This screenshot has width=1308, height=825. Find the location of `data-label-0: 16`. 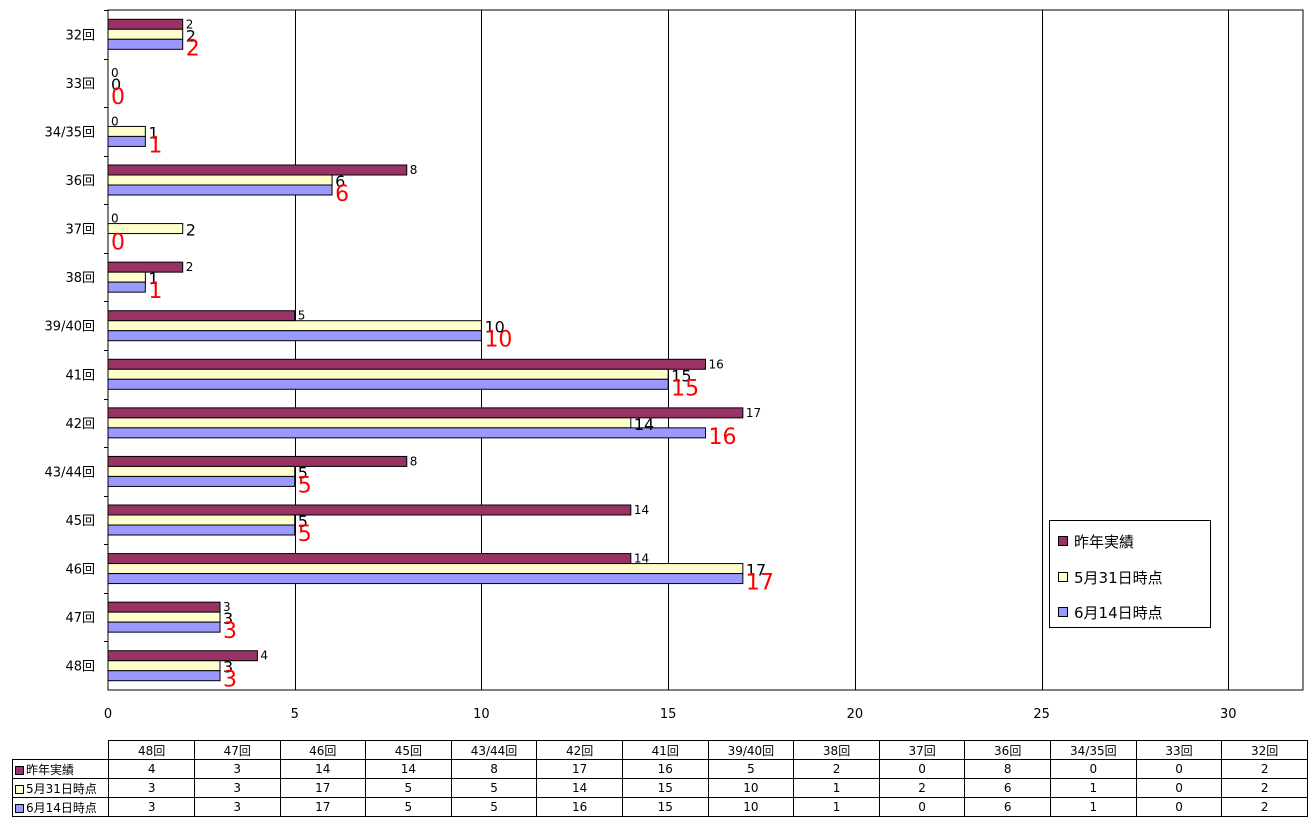

data-label-0: 16 is located at coordinates (716, 364).